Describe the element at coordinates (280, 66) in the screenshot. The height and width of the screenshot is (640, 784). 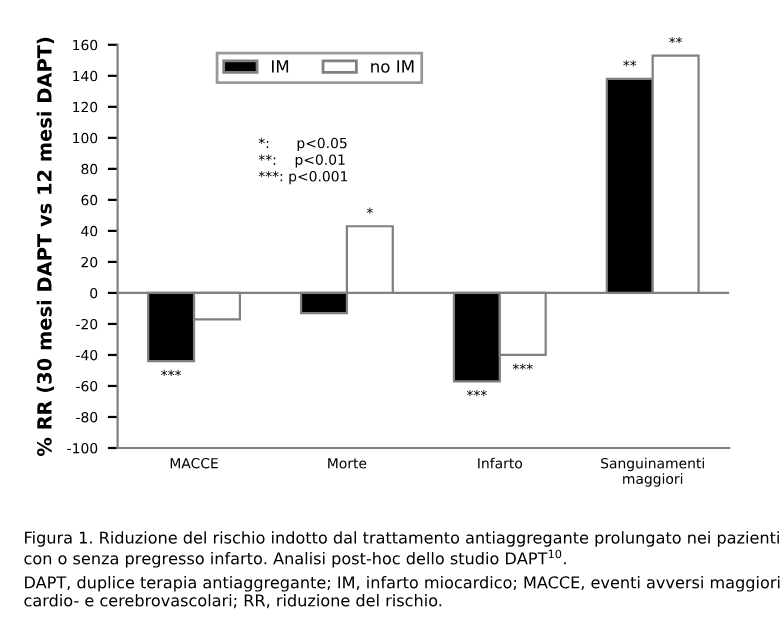
I see `legend-label: IM` at that location.